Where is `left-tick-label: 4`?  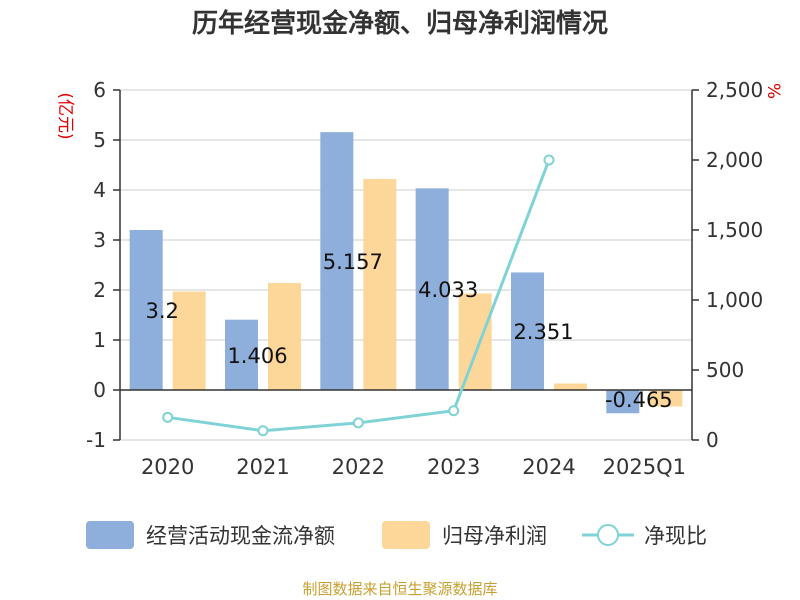
left-tick-label: 4 is located at coordinates (99, 190).